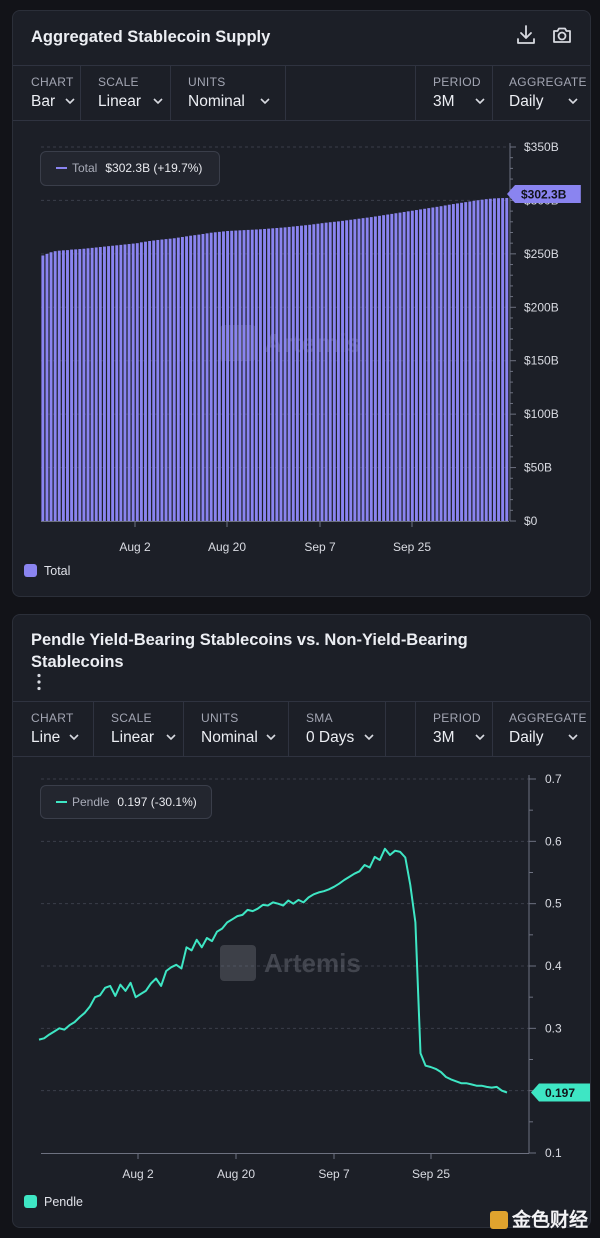  I want to click on chart-legend: Pendle, so click(53, 1202).